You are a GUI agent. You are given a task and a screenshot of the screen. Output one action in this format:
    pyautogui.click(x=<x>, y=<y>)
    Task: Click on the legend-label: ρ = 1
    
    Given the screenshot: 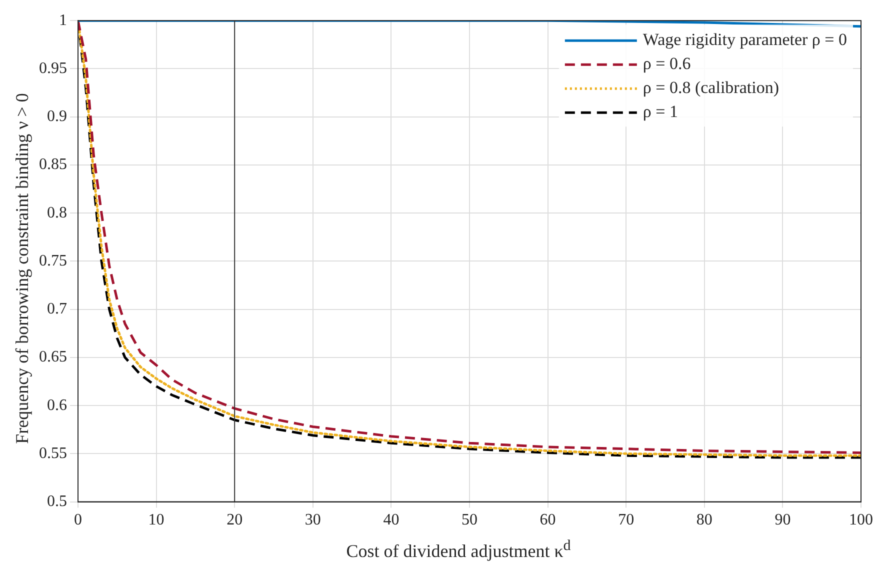 What is the action you would take?
    pyautogui.click(x=660, y=112)
    